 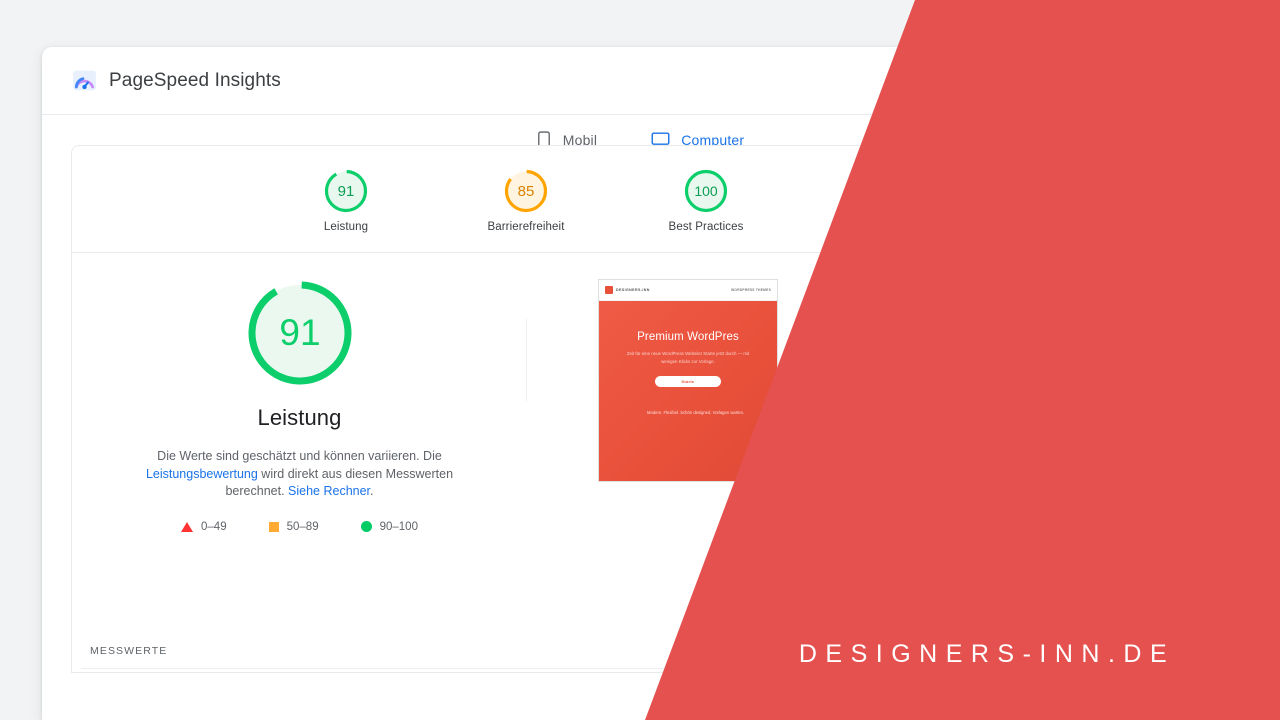 What do you see at coordinates (346, 227) in the screenshot?
I see `gauge-label-leistung: Leistung` at bounding box center [346, 227].